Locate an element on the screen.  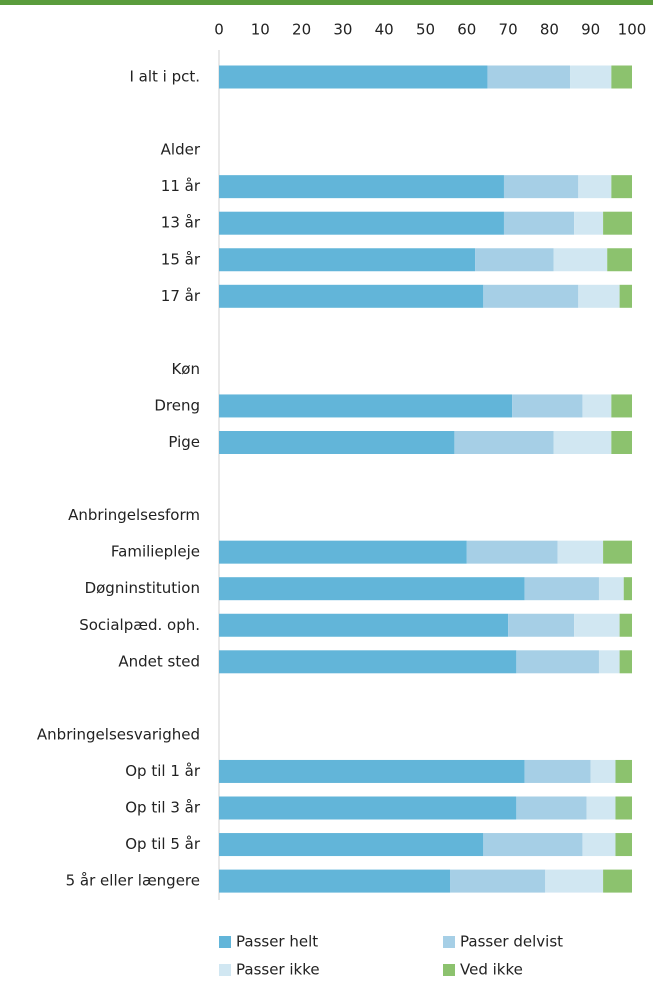
category-label: Socialpæd. oph. is located at coordinates (139, 625).